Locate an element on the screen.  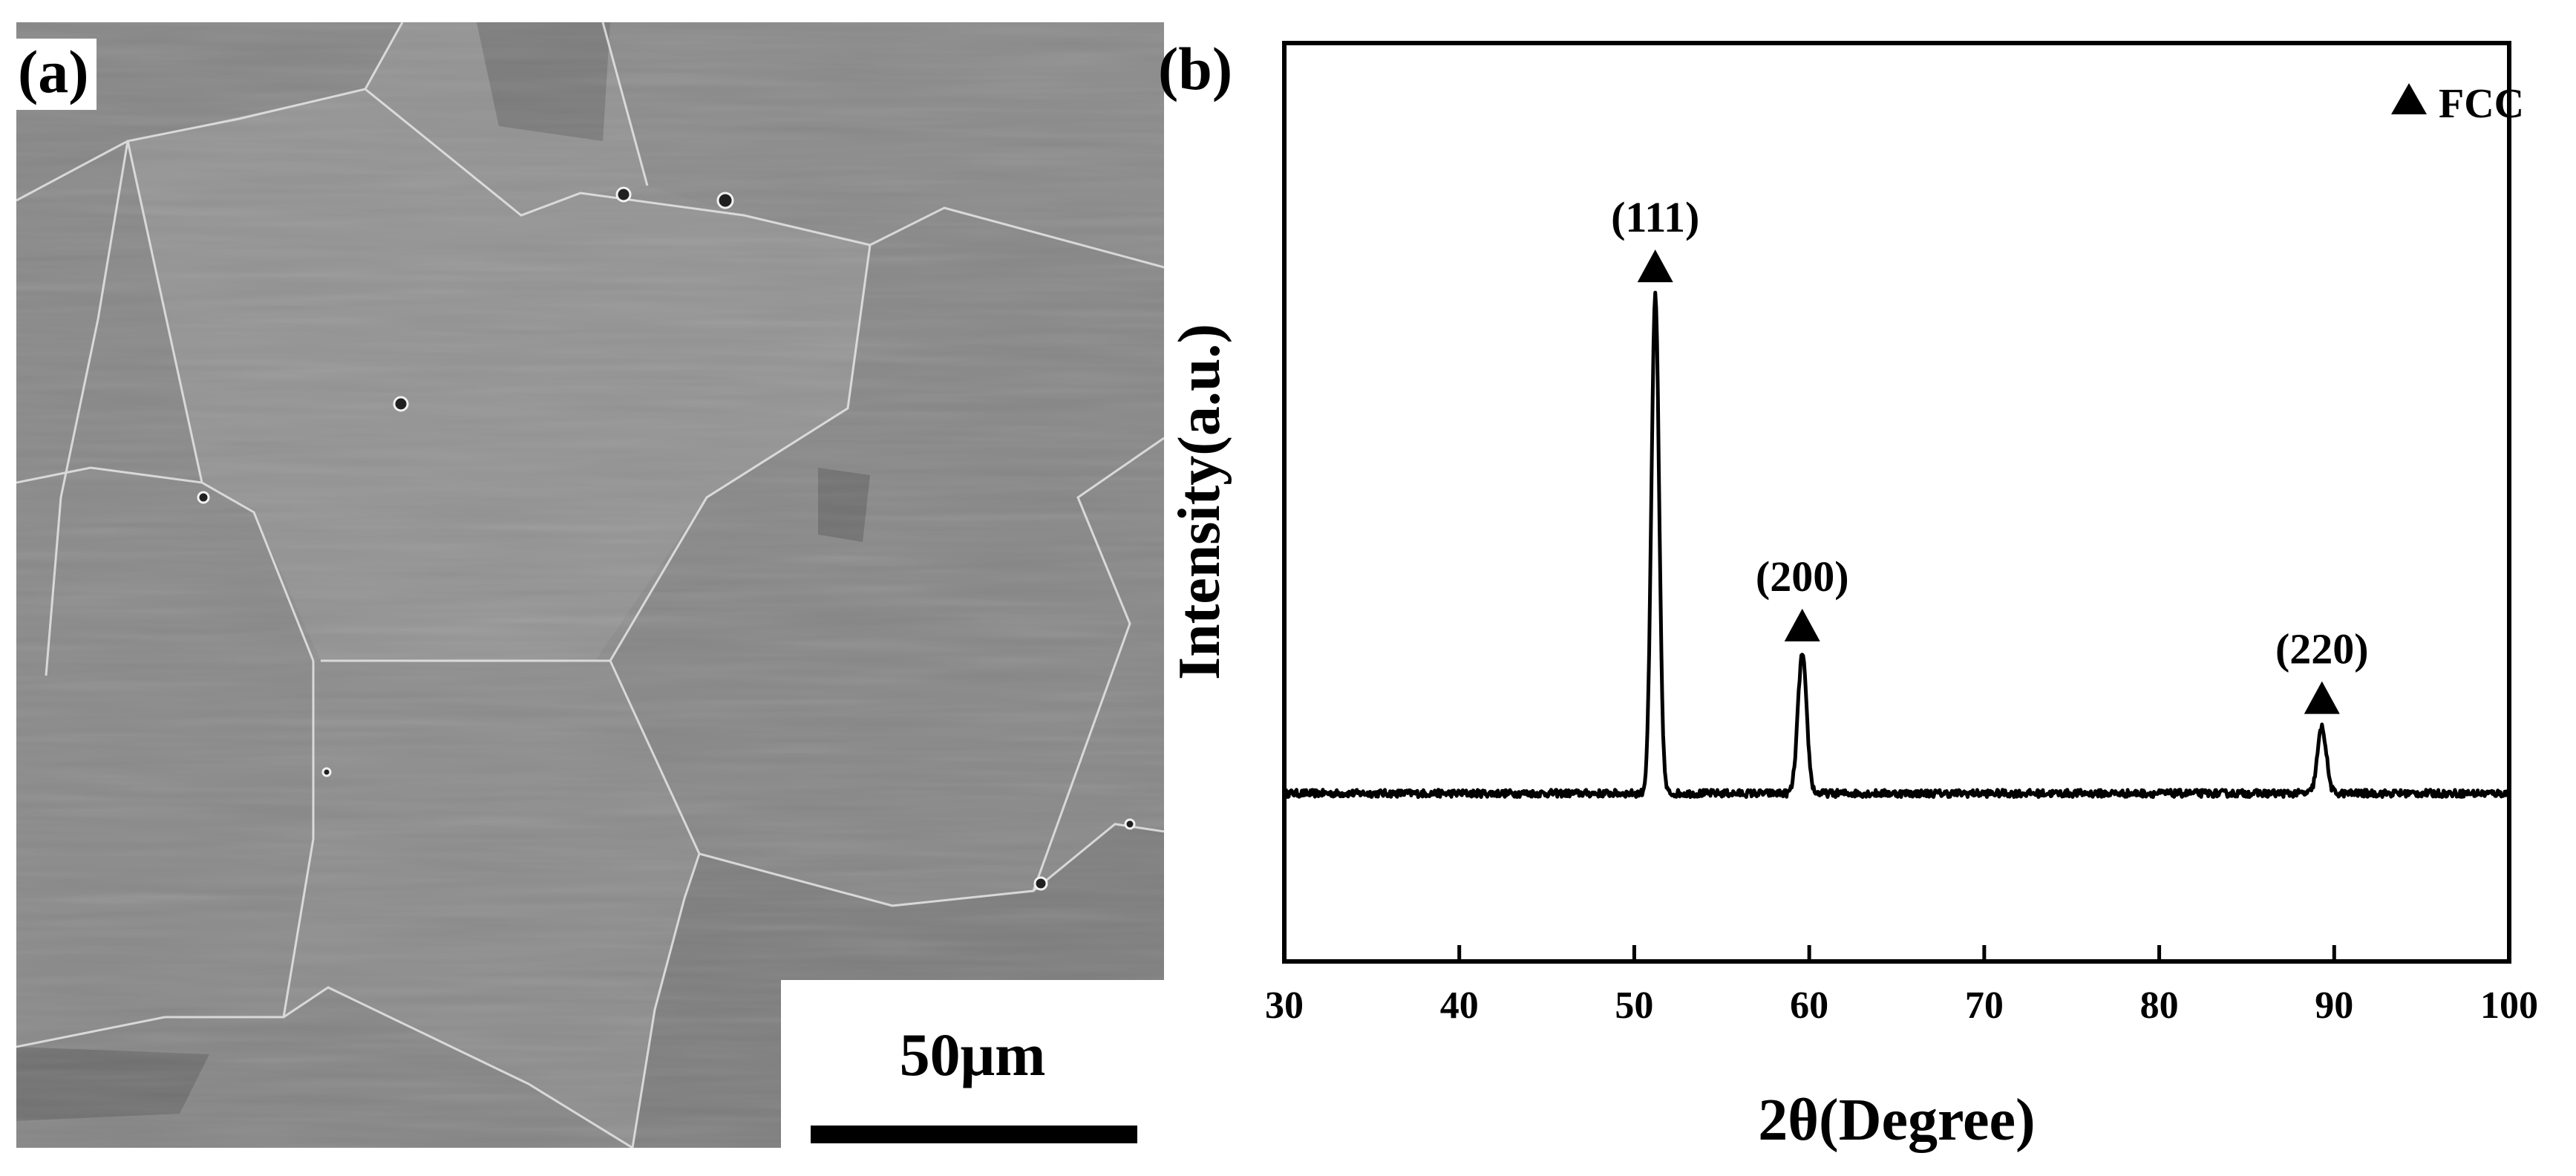
x-tick-label-80: 80 is located at coordinates (2159, 1005).